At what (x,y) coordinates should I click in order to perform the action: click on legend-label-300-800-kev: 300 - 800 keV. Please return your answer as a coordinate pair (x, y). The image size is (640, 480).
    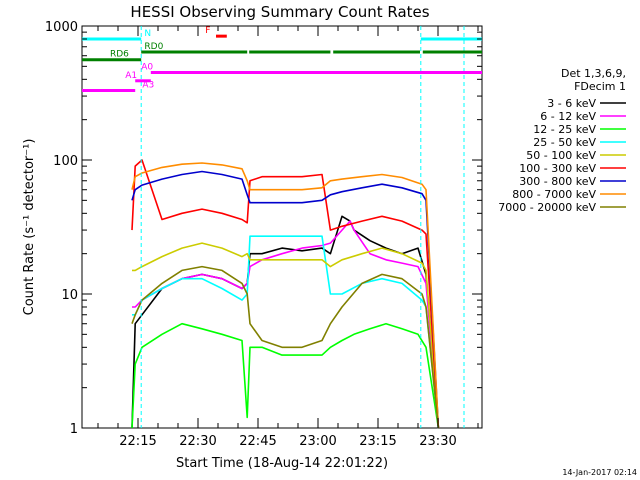
    Looking at the image, I should click on (557, 181).